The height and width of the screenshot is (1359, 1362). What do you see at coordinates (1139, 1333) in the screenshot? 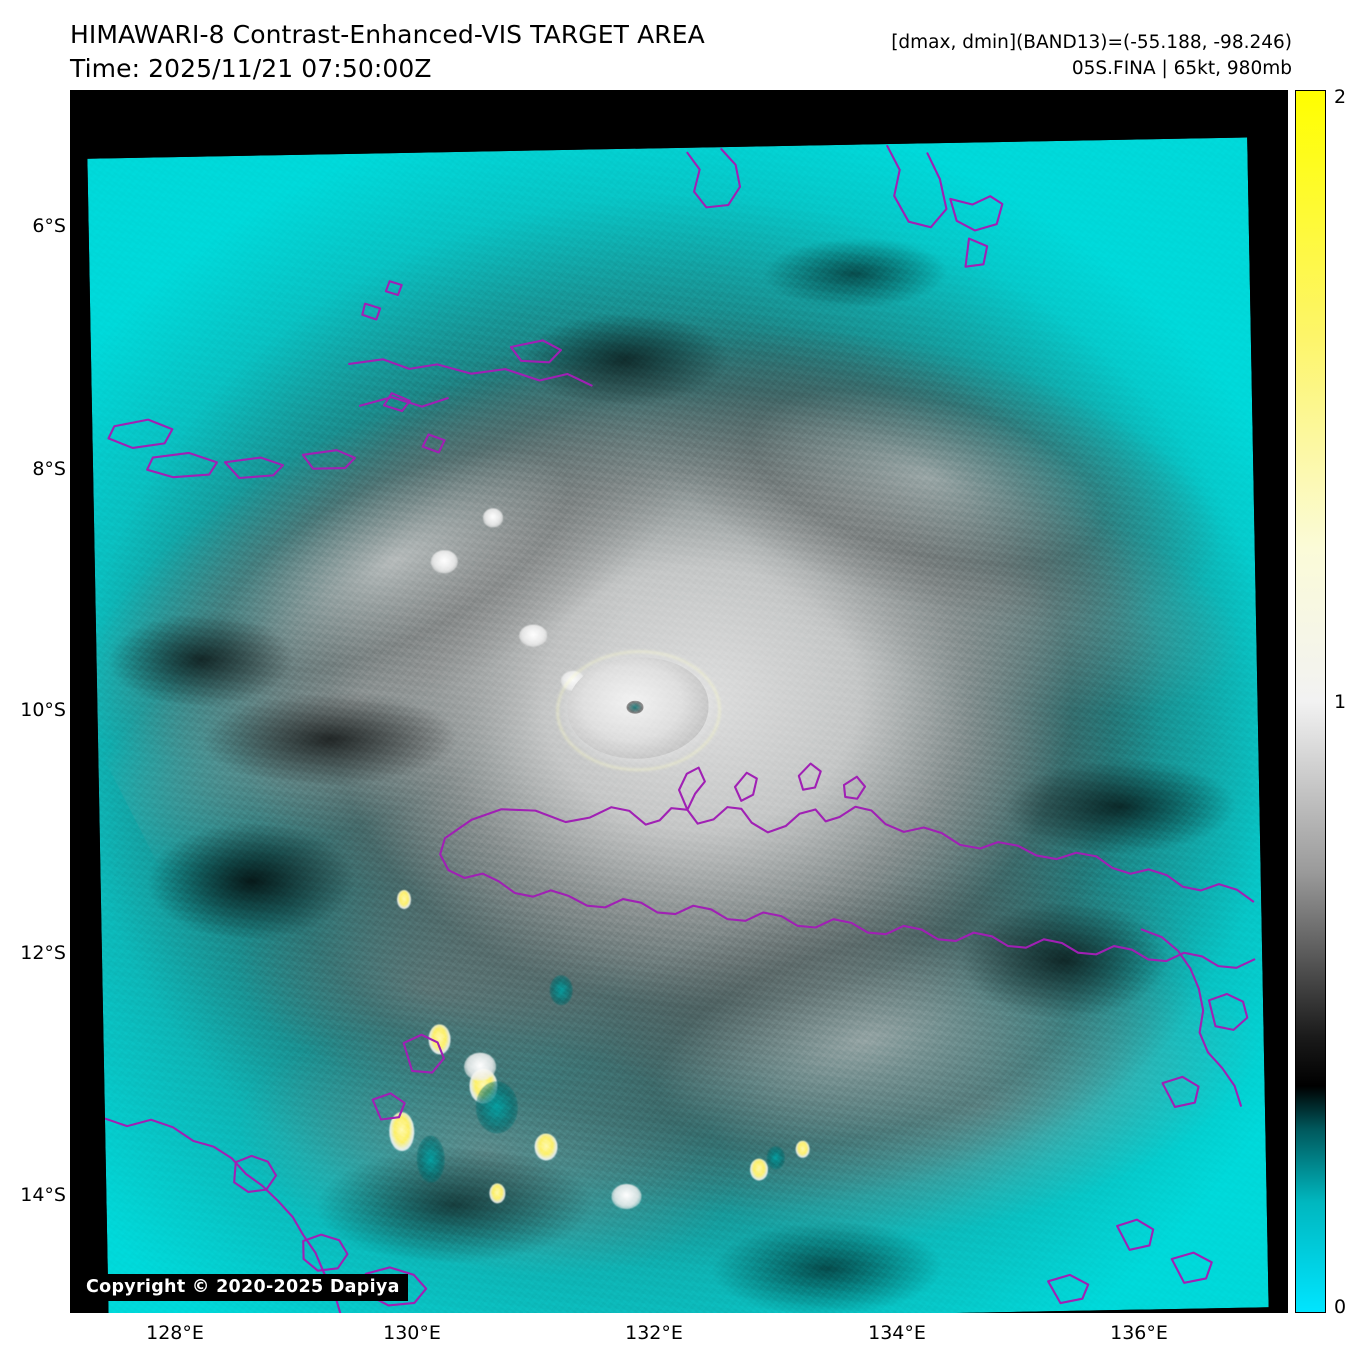
I see `x-tick-label: 136°E` at bounding box center [1139, 1333].